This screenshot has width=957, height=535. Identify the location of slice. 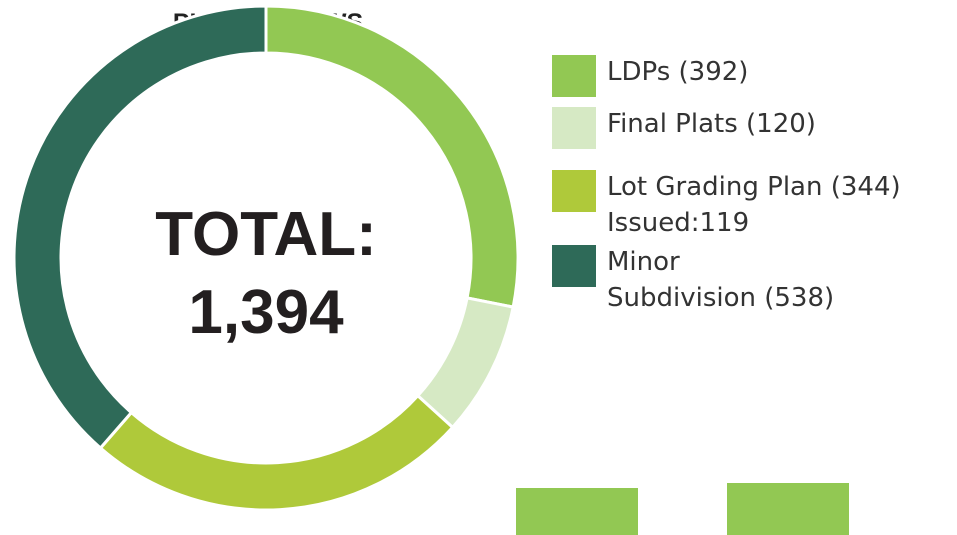
(276, 452).